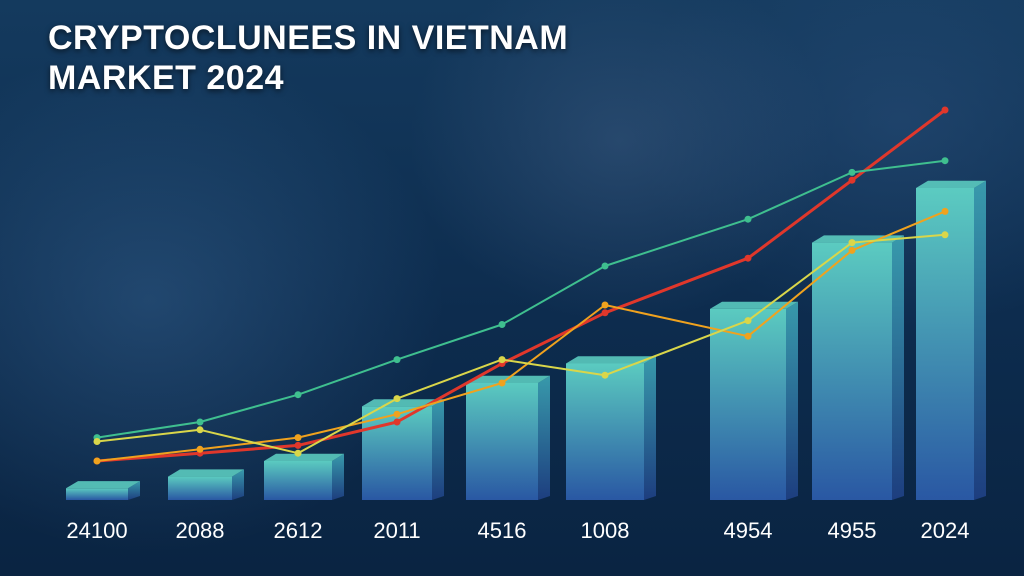  What do you see at coordinates (96, 530) in the screenshot?
I see `x-tick-label: 24100` at bounding box center [96, 530].